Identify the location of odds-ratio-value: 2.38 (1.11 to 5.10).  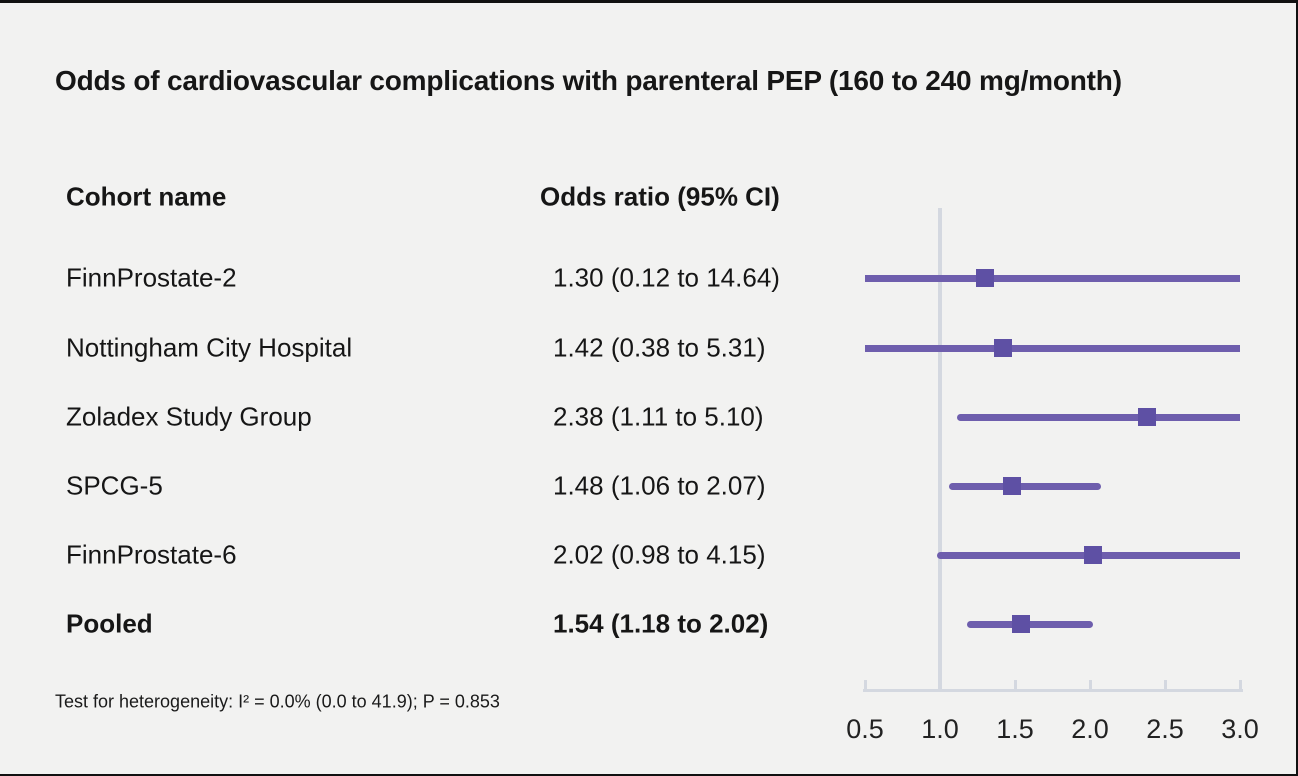
(658, 416).